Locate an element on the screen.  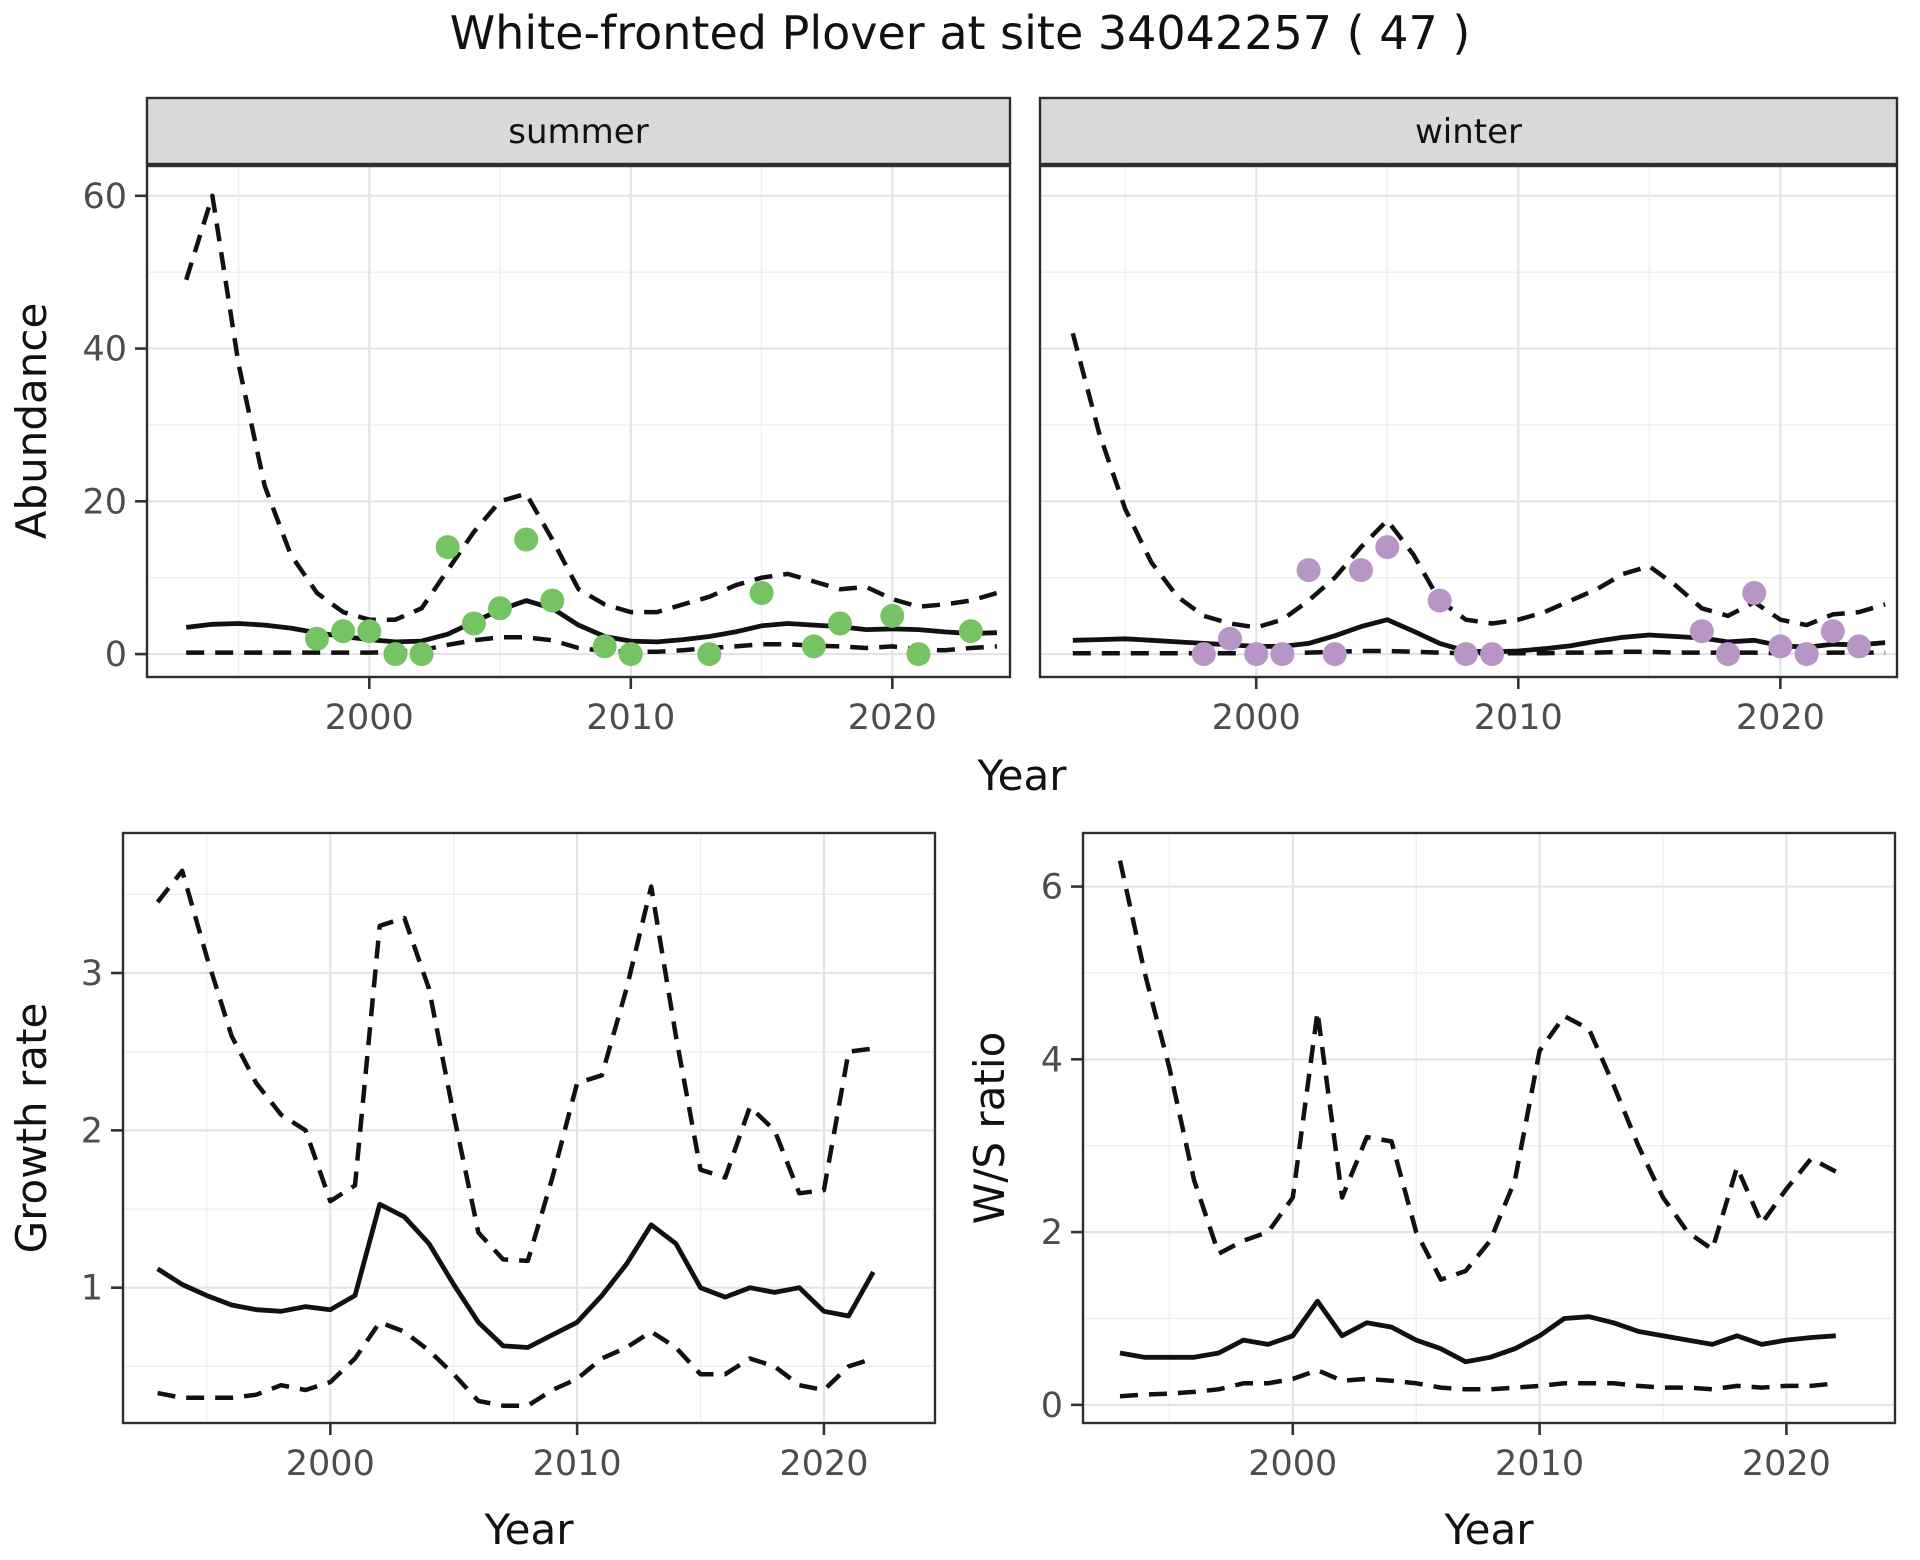
y-tick-label: 4 is located at coordinates (1052, 1060).